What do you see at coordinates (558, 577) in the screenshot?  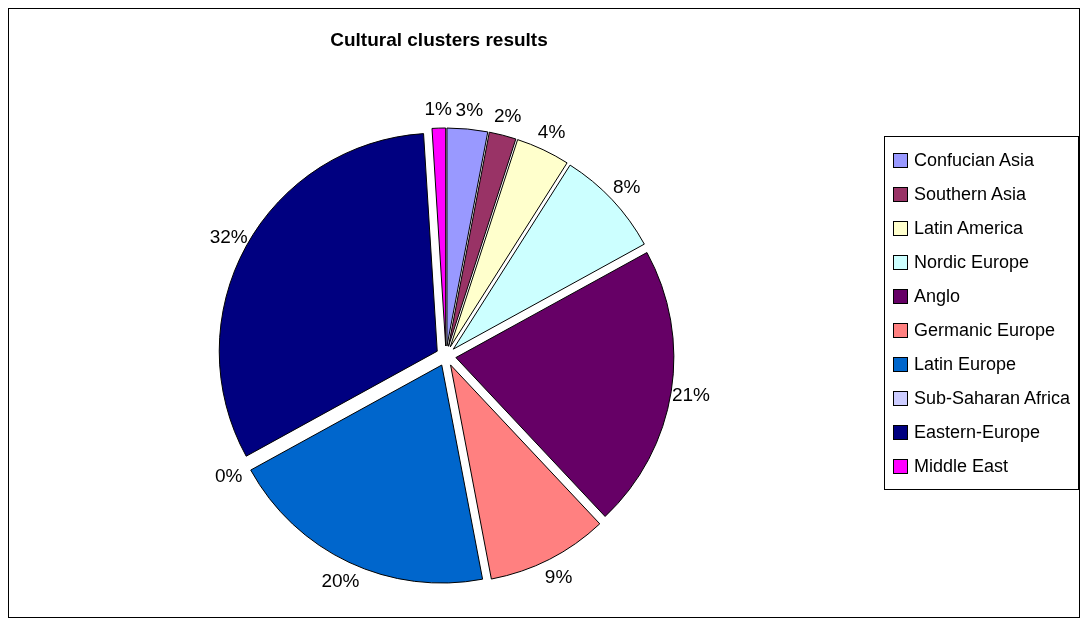 I see `data-label: 9%` at bounding box center [558, 577].